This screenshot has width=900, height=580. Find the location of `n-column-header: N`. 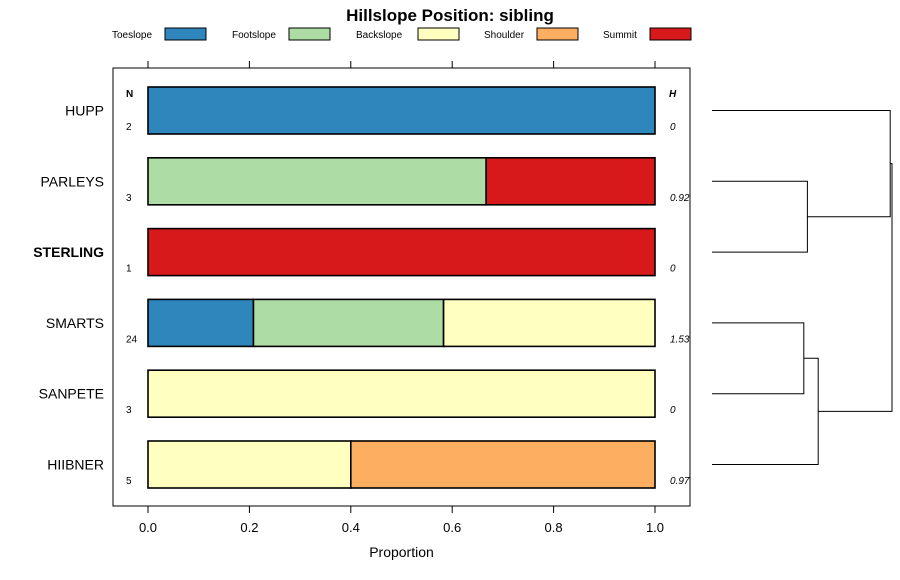

n-column-header: N is located at coordinates (129, 94).